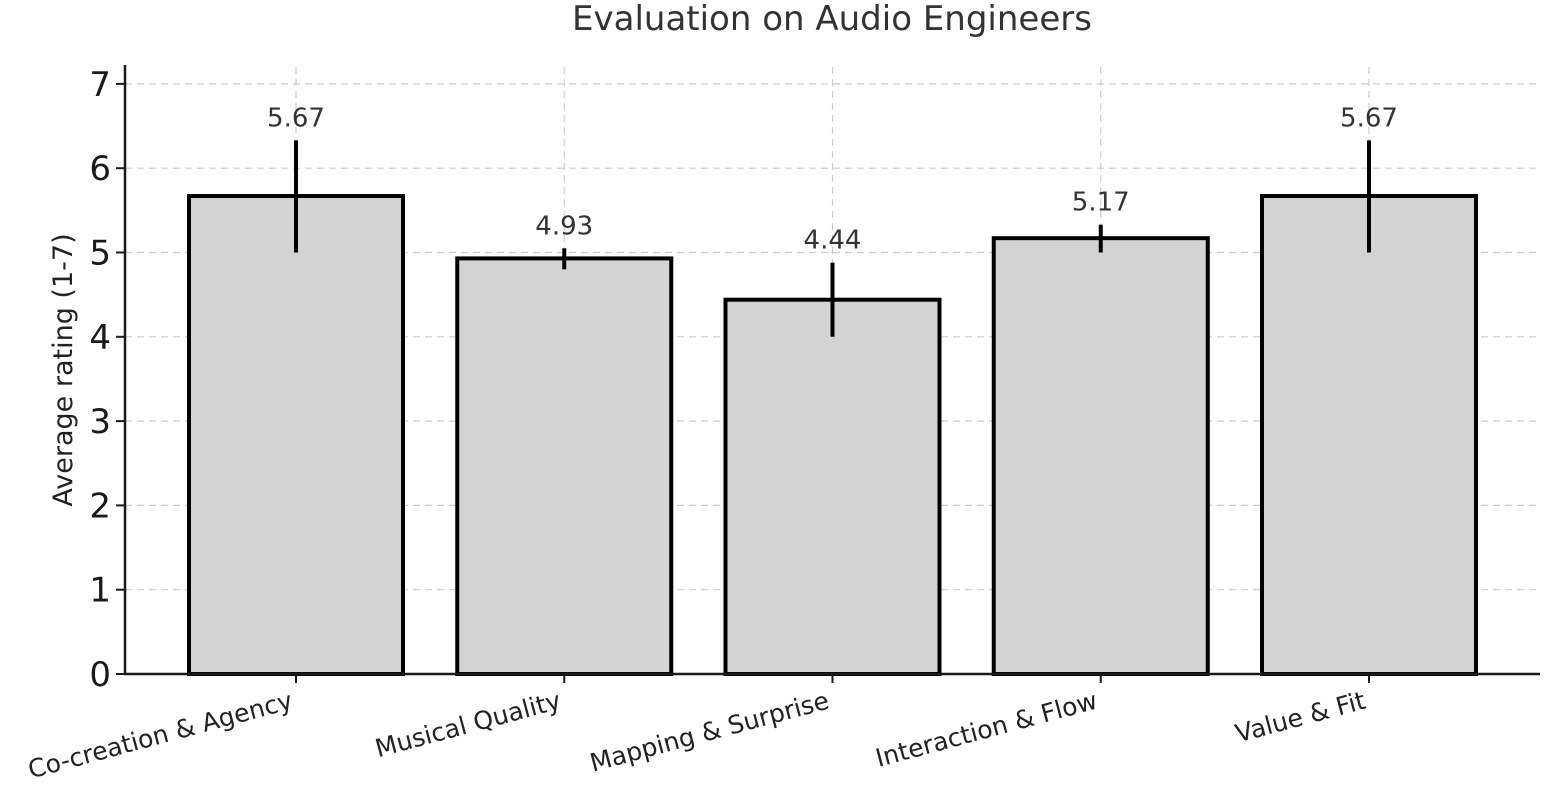  What do you see at coordinates (100, 254) in the screenshot?
I see `y-tick-label-5: 5` at bounding box center [100, 254].